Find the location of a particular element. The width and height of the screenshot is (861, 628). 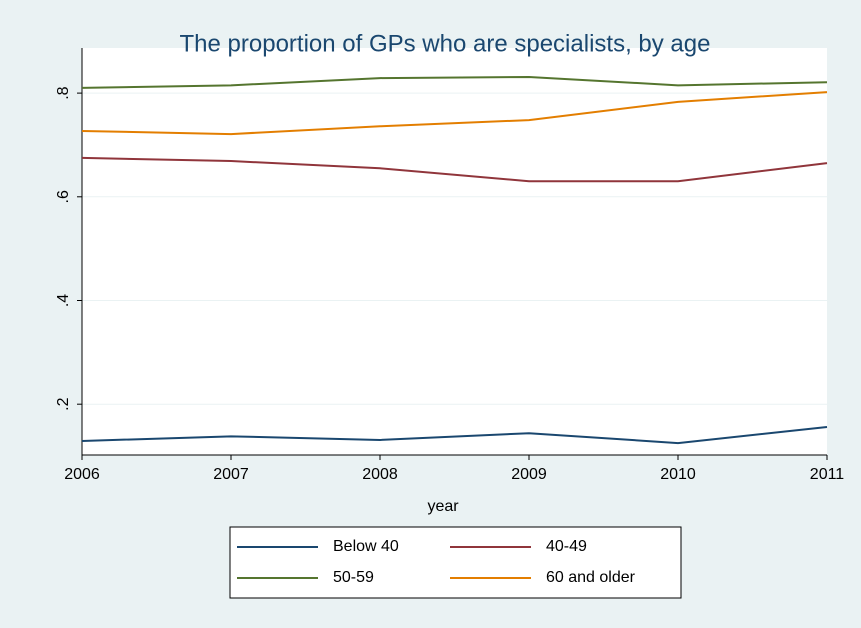

legend-label: 40-49 is located at coordinates (566, 546).